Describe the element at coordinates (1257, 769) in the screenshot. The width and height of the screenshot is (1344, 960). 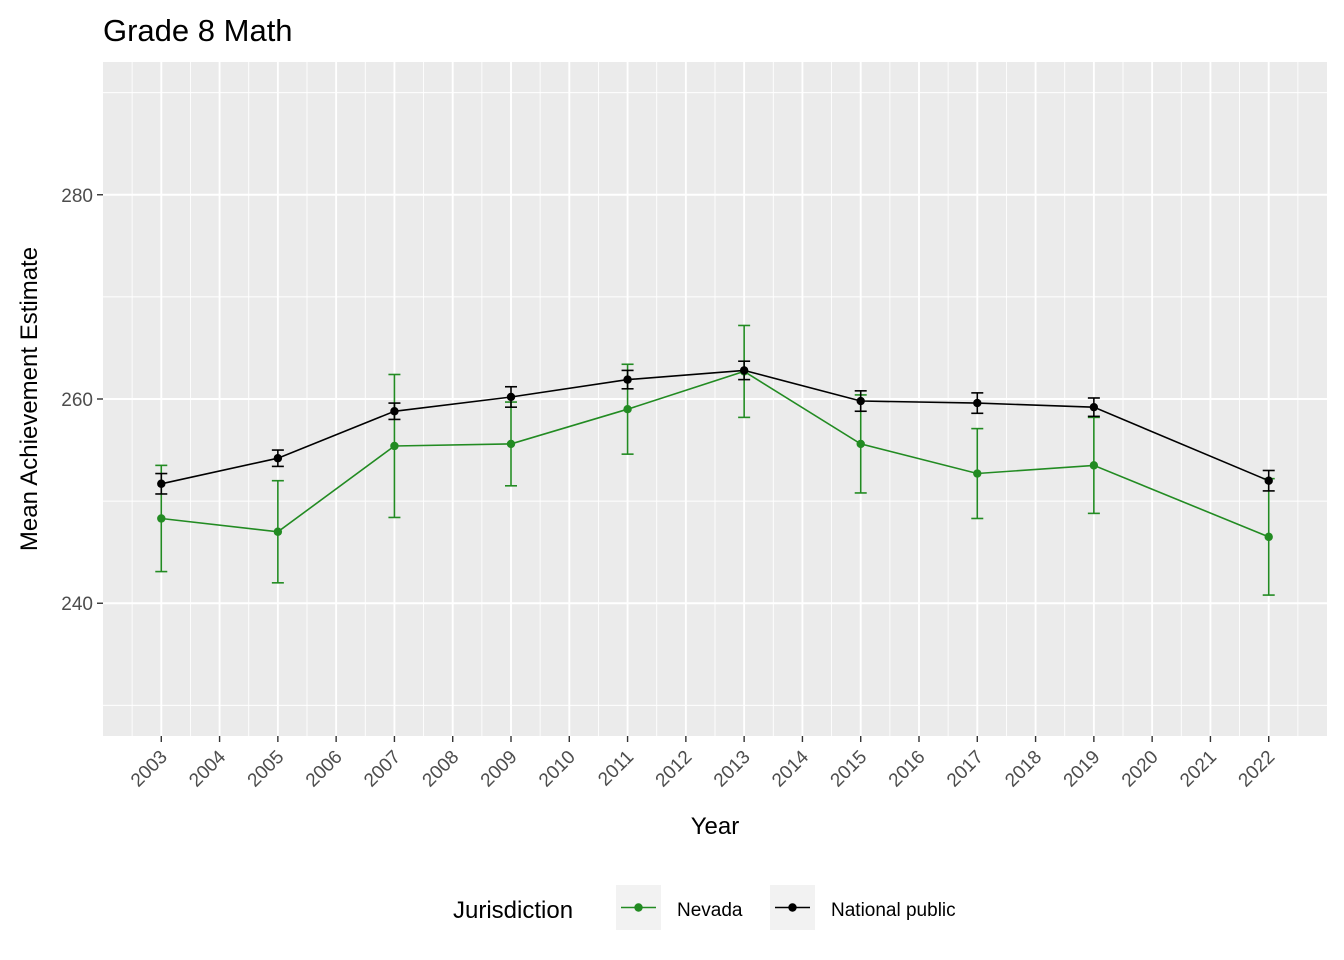
I see `x-tick-label: 2022` at that location.